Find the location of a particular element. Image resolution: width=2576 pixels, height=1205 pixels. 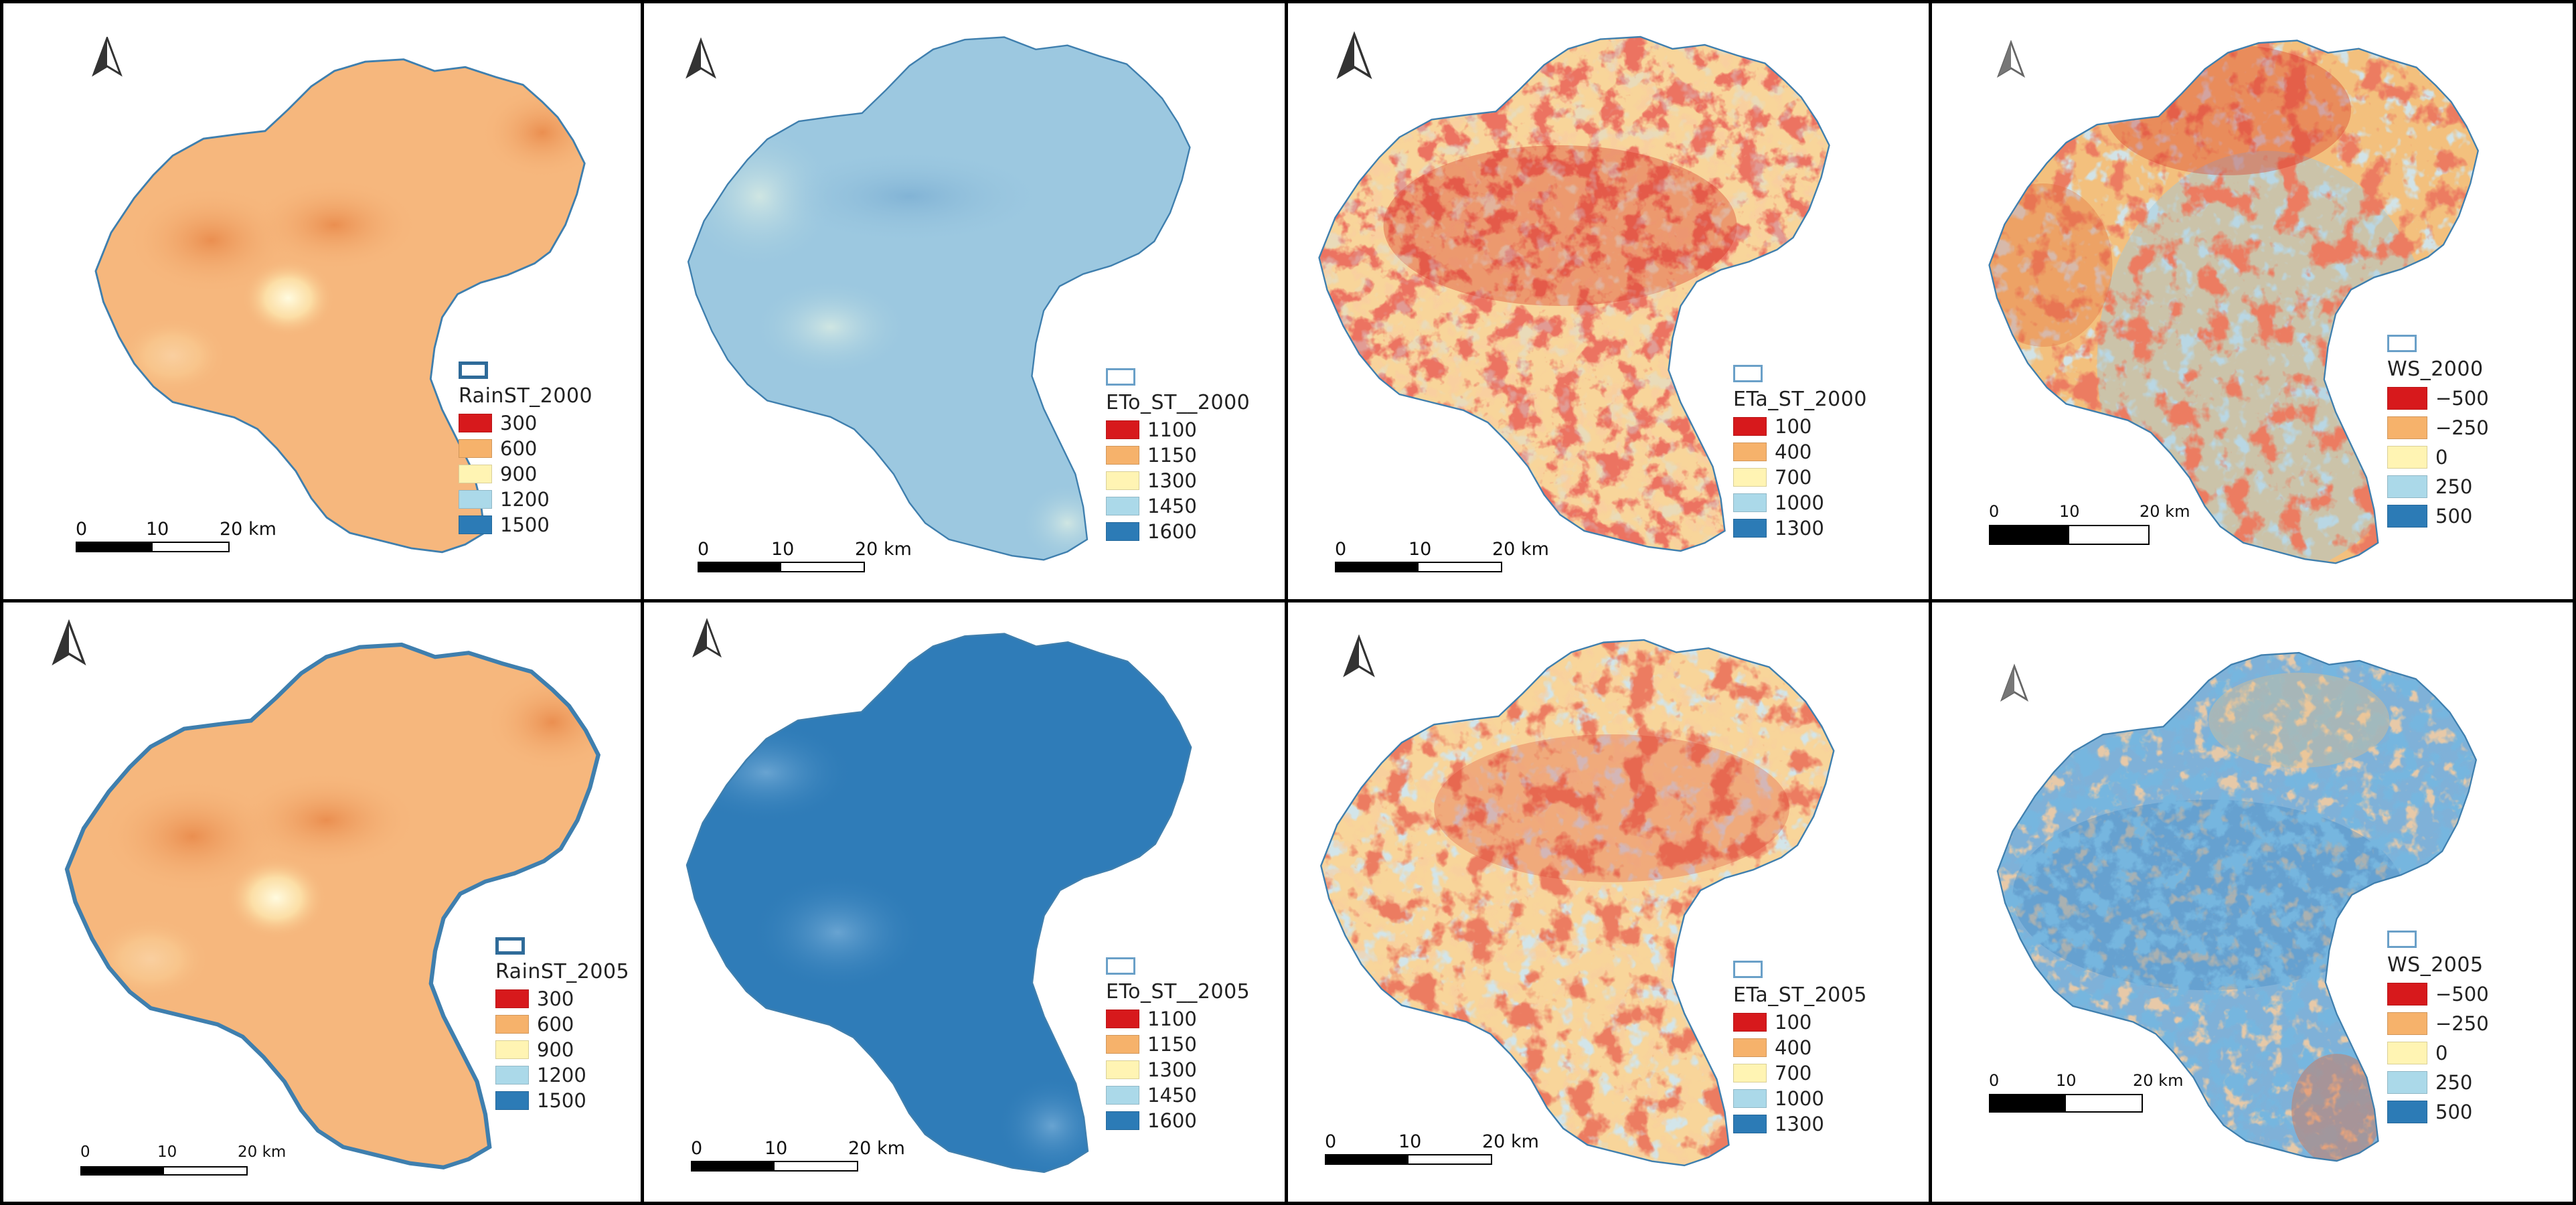

legend: ETo_ST__2000 1100 1150 1300 1450 1600 is located at coordinates (1178, 456).